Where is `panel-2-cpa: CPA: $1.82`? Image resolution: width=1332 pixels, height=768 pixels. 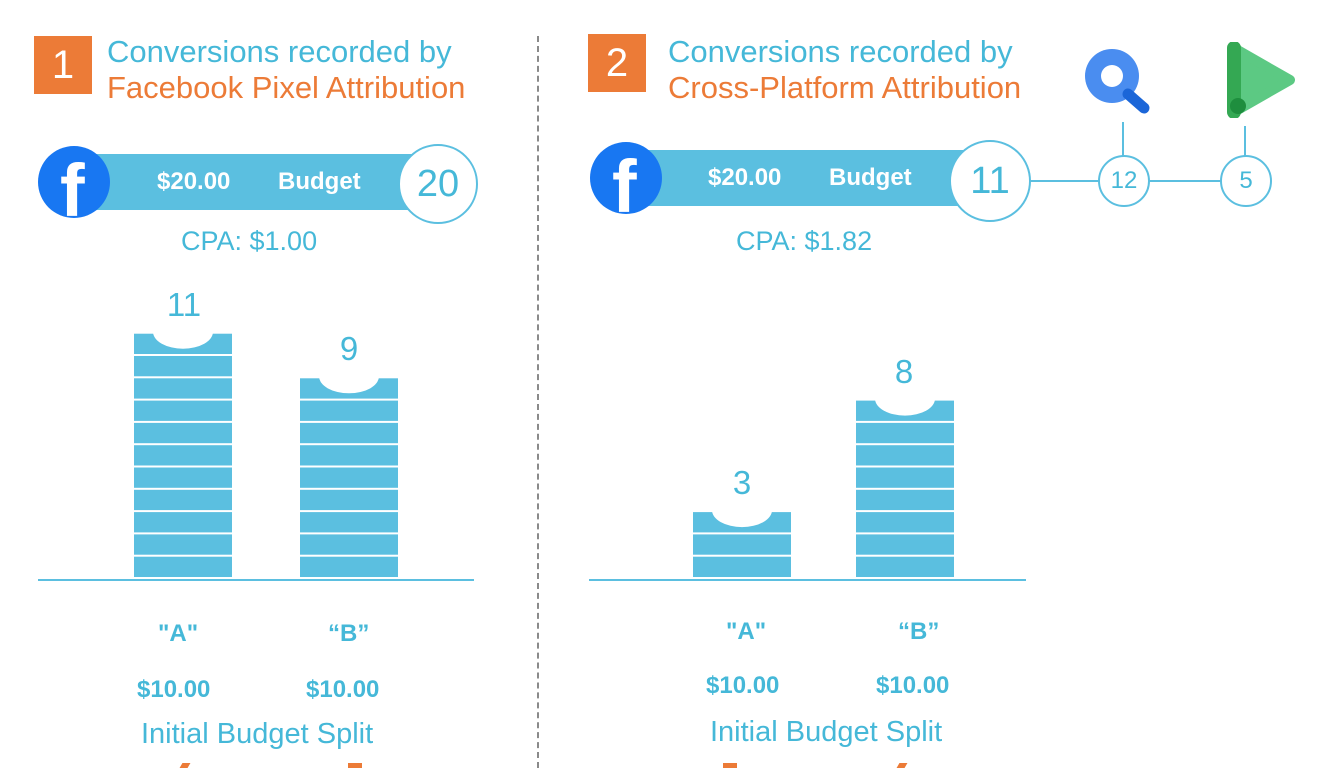
panel-2-cpa: CPA: $1.82 is located at coordinates (804, 241).